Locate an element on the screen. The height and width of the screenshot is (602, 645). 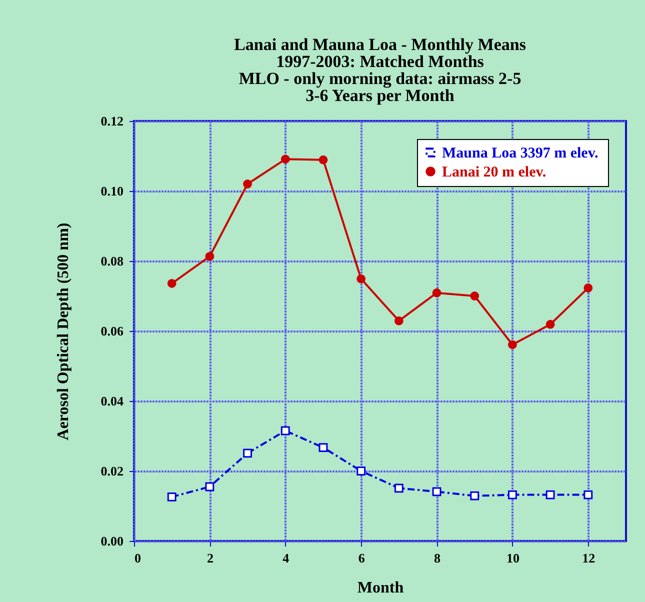
y-tick-label: 0.08 is located at coordinates (112, 261).